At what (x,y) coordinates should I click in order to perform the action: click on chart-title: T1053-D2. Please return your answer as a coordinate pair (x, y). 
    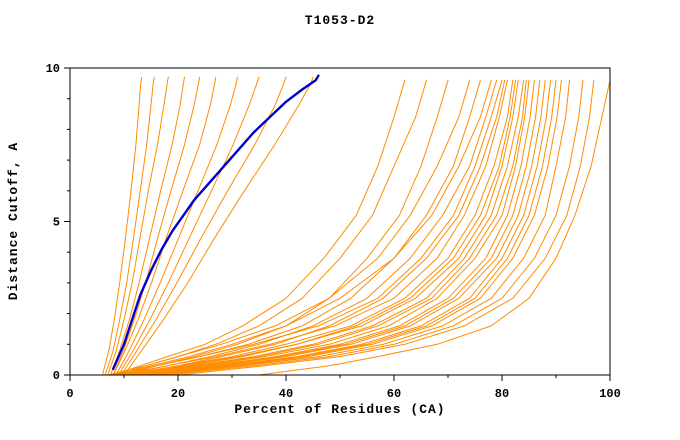
    Looking at the image, I should click on (340, 20).